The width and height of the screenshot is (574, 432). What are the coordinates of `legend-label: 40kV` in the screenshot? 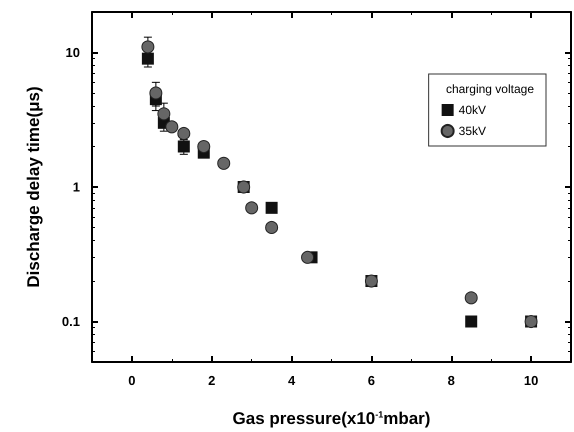 It's located at (472, 110).